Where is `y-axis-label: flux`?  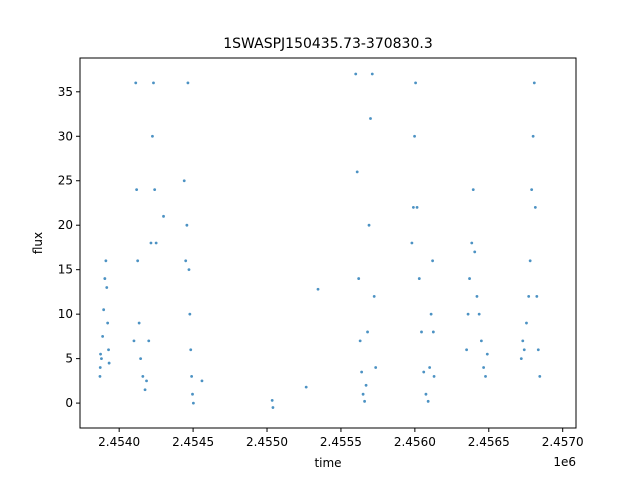
y-axis-label: flux is located at coordinates (38, 243).